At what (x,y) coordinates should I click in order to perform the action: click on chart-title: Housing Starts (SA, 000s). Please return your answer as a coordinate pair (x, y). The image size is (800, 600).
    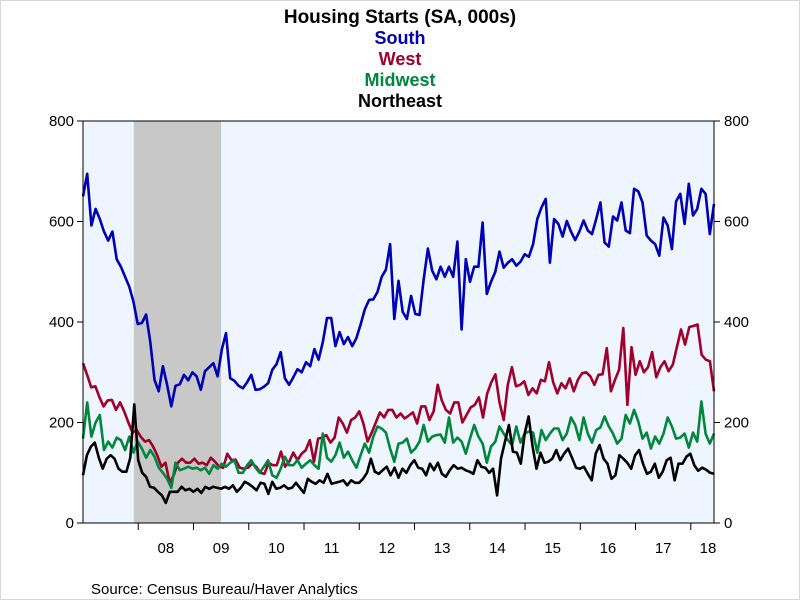
    Looking at the image, I should click on (400, 17).